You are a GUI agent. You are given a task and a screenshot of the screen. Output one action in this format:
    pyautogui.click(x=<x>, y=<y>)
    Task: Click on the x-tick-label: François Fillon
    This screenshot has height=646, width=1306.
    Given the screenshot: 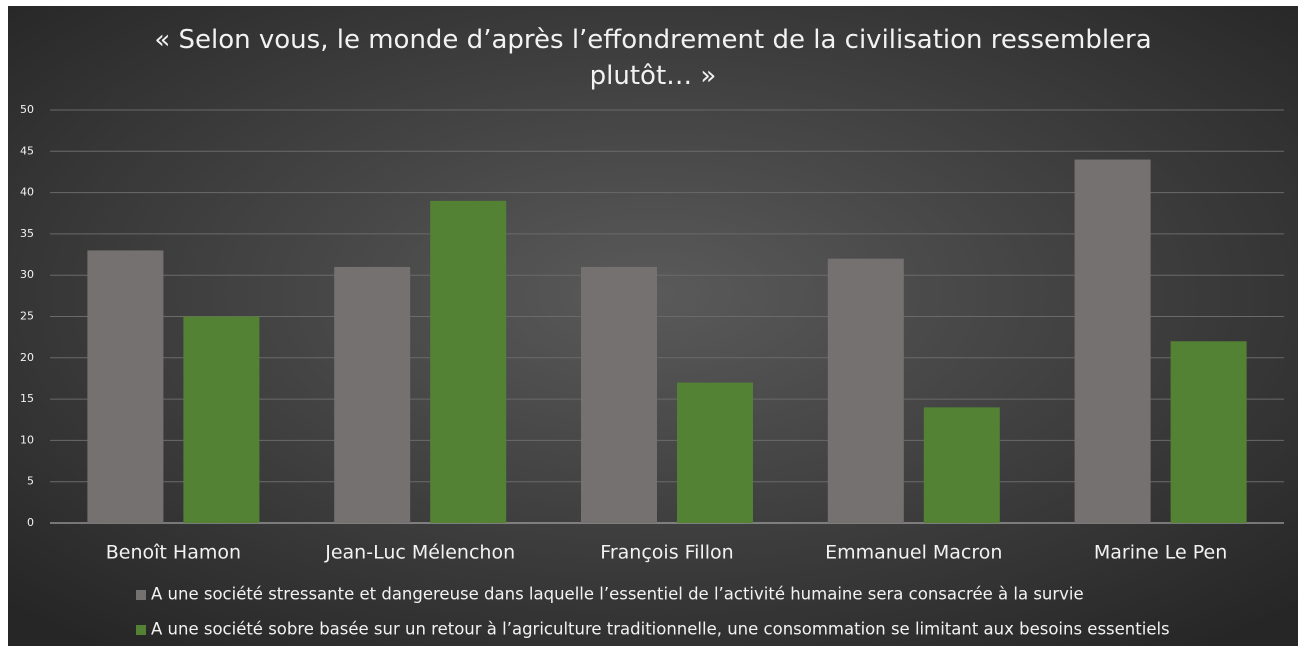 What is the action you would take?
    pyautogui.click(x=666, y=553)
    